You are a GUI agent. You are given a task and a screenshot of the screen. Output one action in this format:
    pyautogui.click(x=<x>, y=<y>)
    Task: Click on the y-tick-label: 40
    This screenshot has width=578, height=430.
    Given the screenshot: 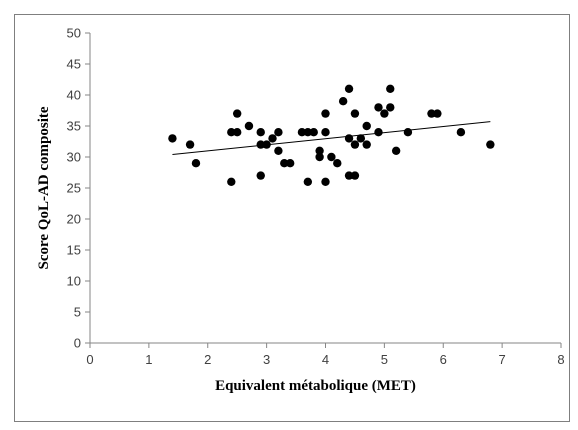 What is the action you would take?
    pyautogui.click(x=74, y=95)
    